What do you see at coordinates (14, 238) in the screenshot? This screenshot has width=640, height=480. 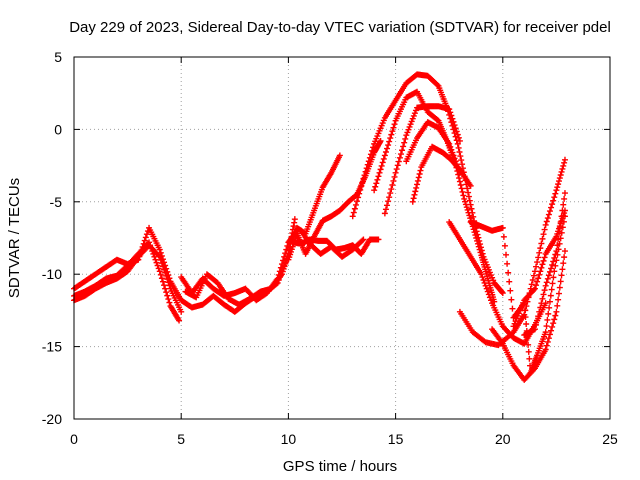 I see `y-axis-label: SDTVAR / TECUs` at bounding box center [14, 238].